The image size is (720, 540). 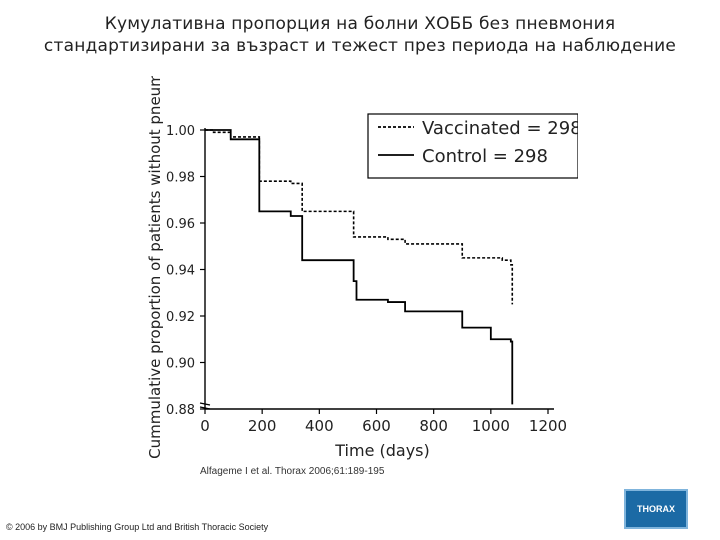 What do you see at coordinates (548, 426) in the screenshot?
I see `x-tick-label: 1200` at bounding box center [548, 426].